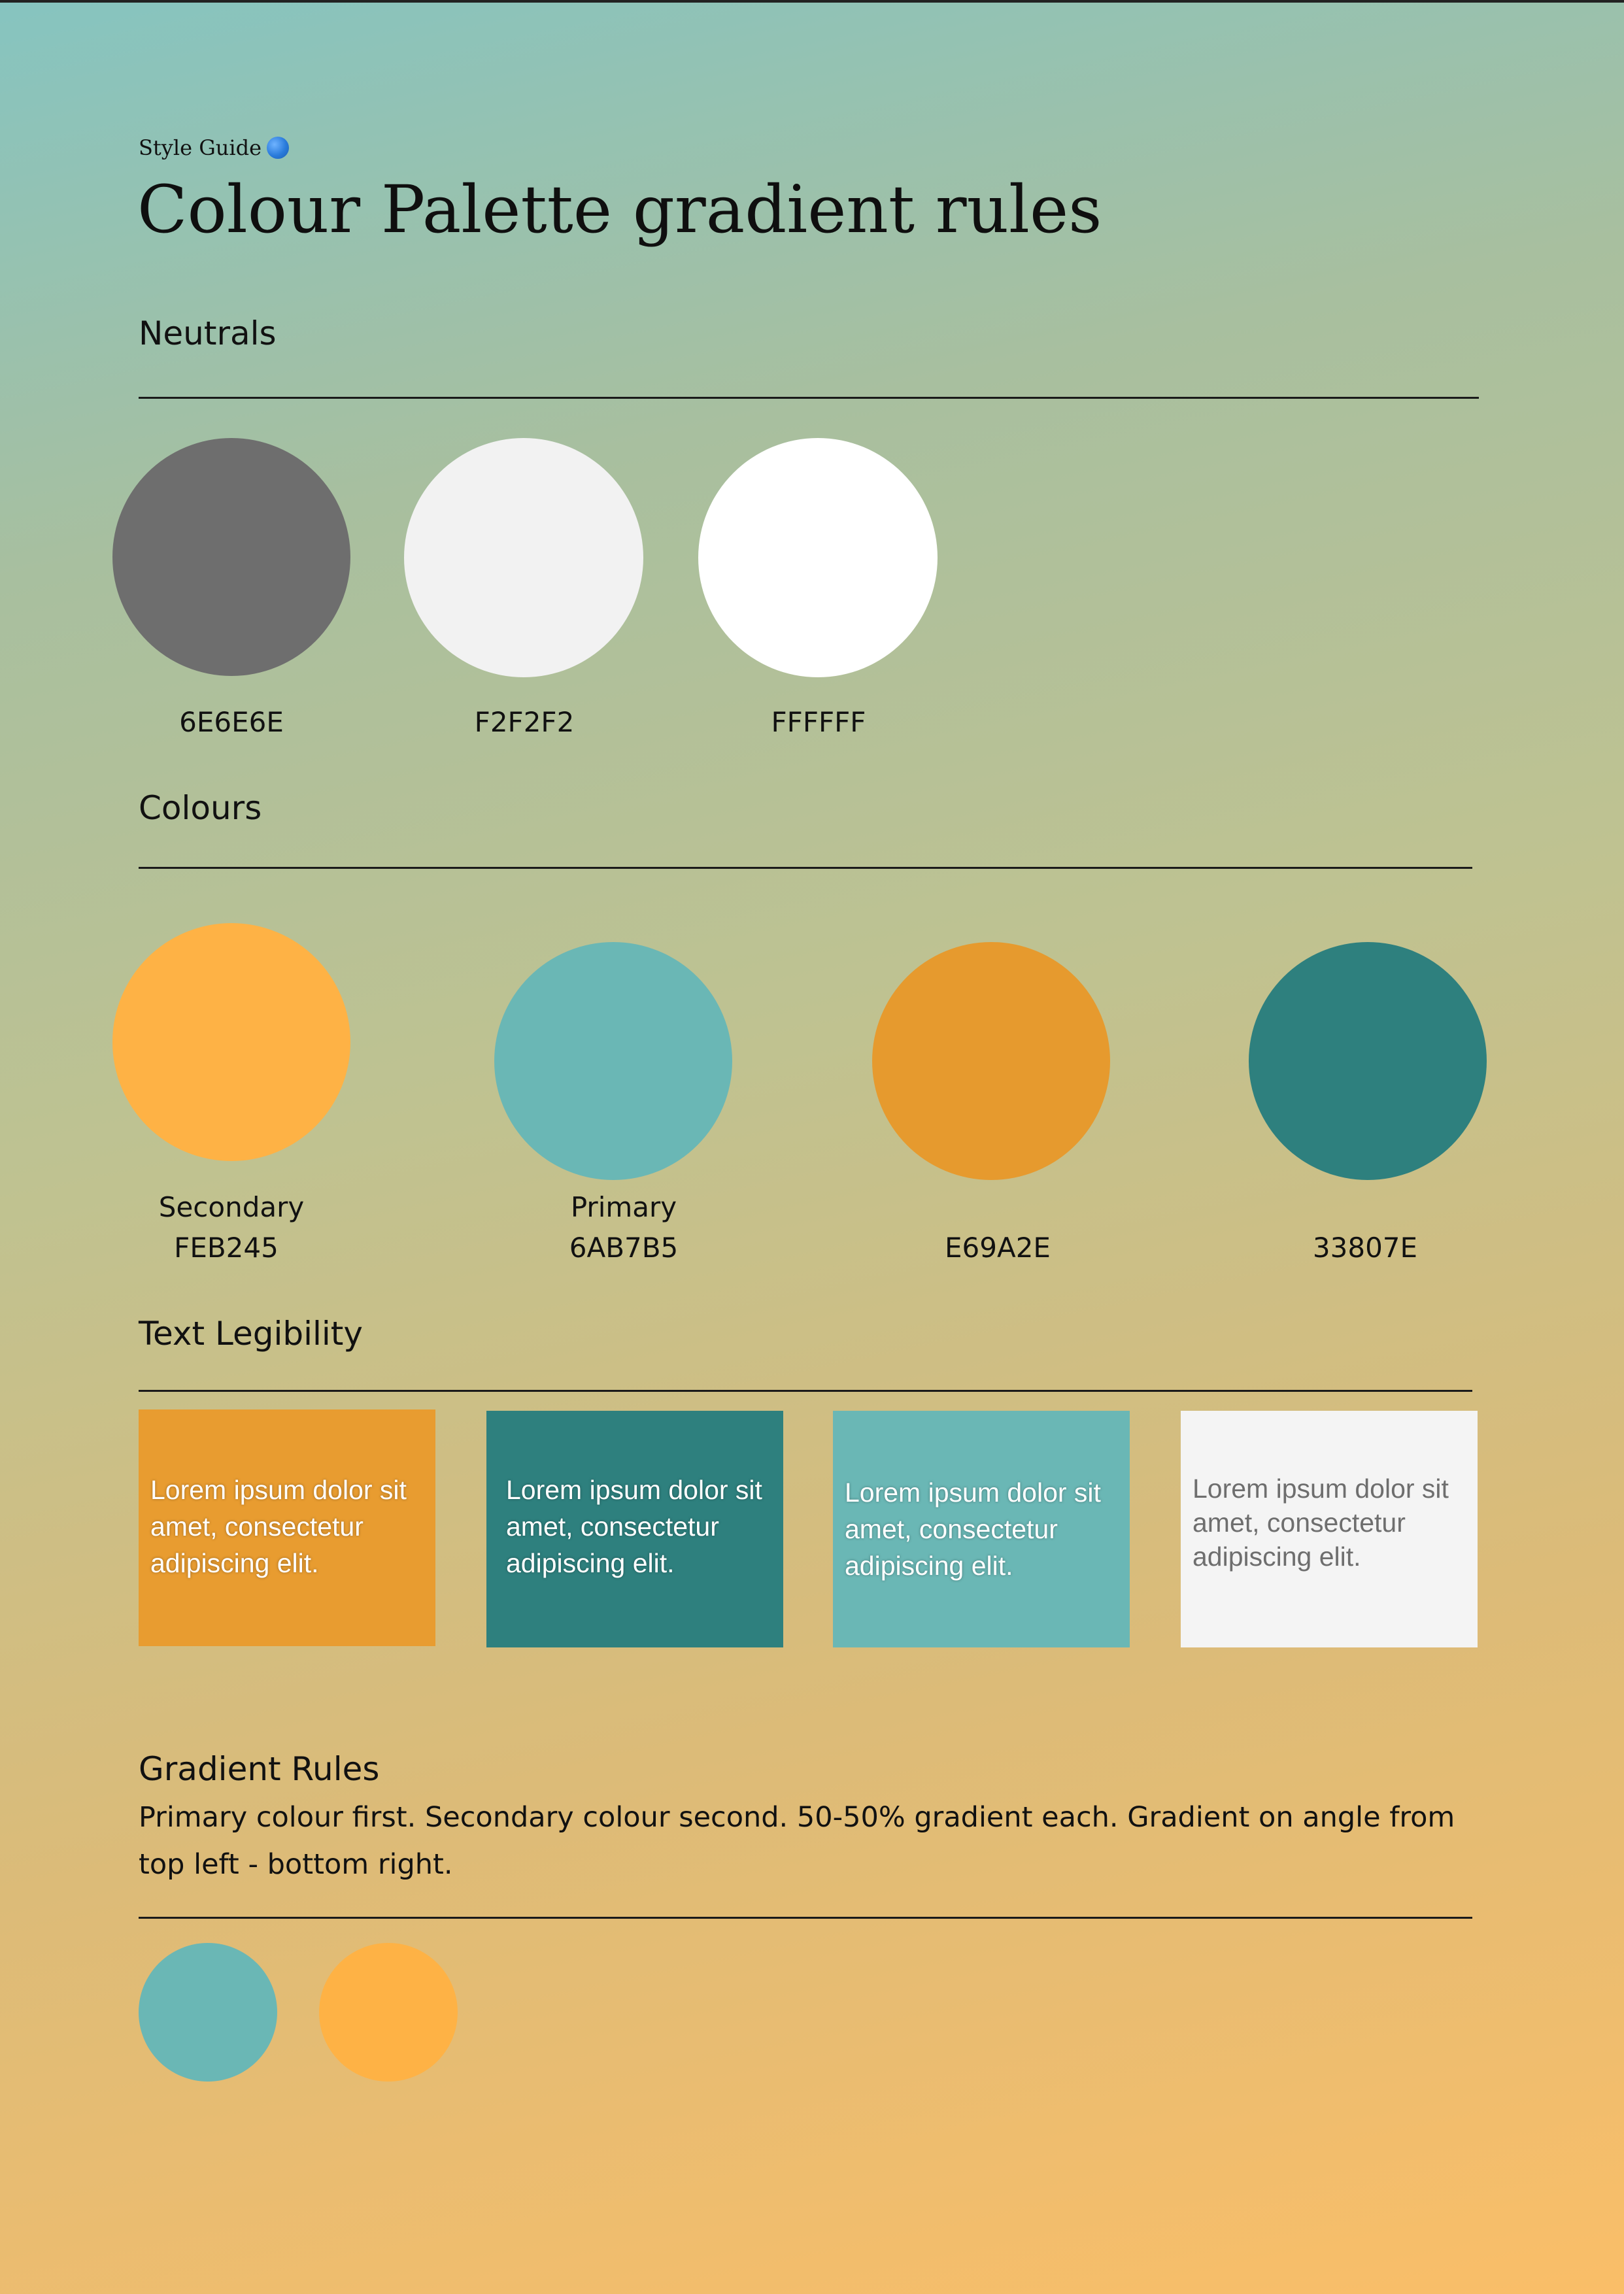  Describe the element at coordinates (619, 209) in the screenshot. I see `page-title: Colour Palette gradient rules` at that location.